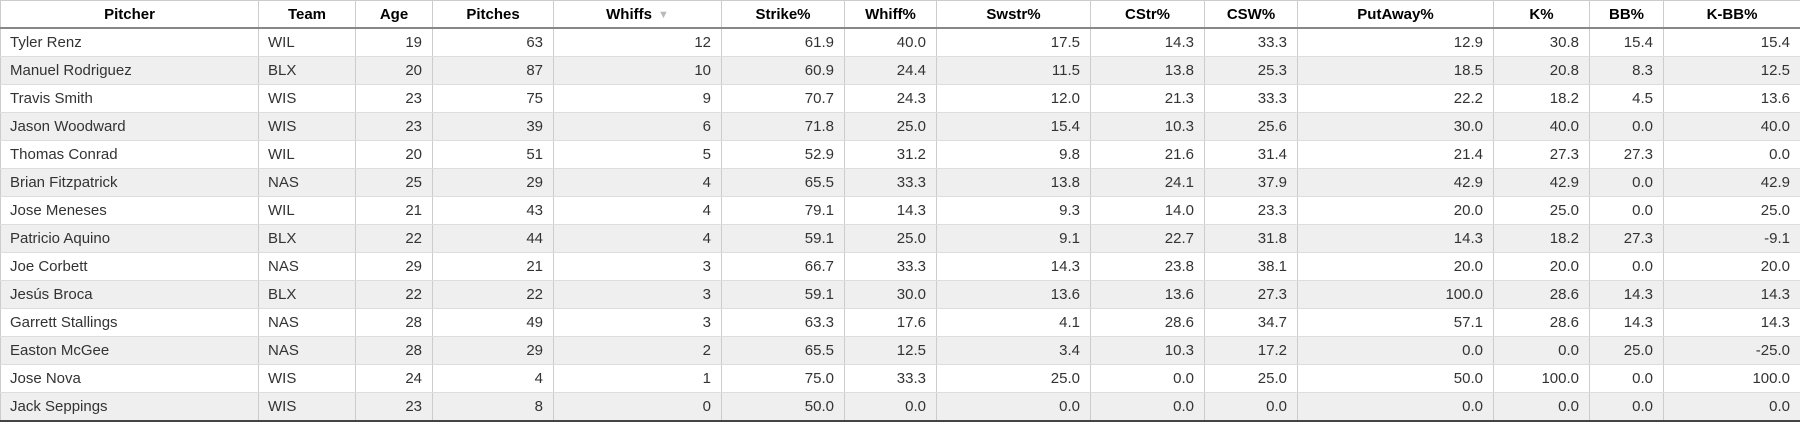  I want to click on cell-pitcher: Tyler Renz, so click(129, 42).